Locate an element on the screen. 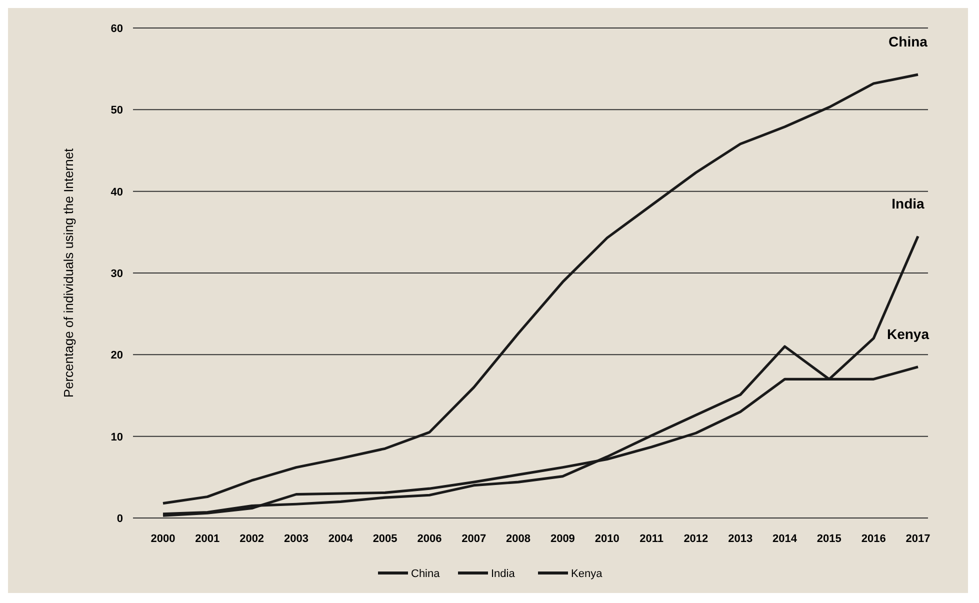  text: China is located at coordinates (908, 42).